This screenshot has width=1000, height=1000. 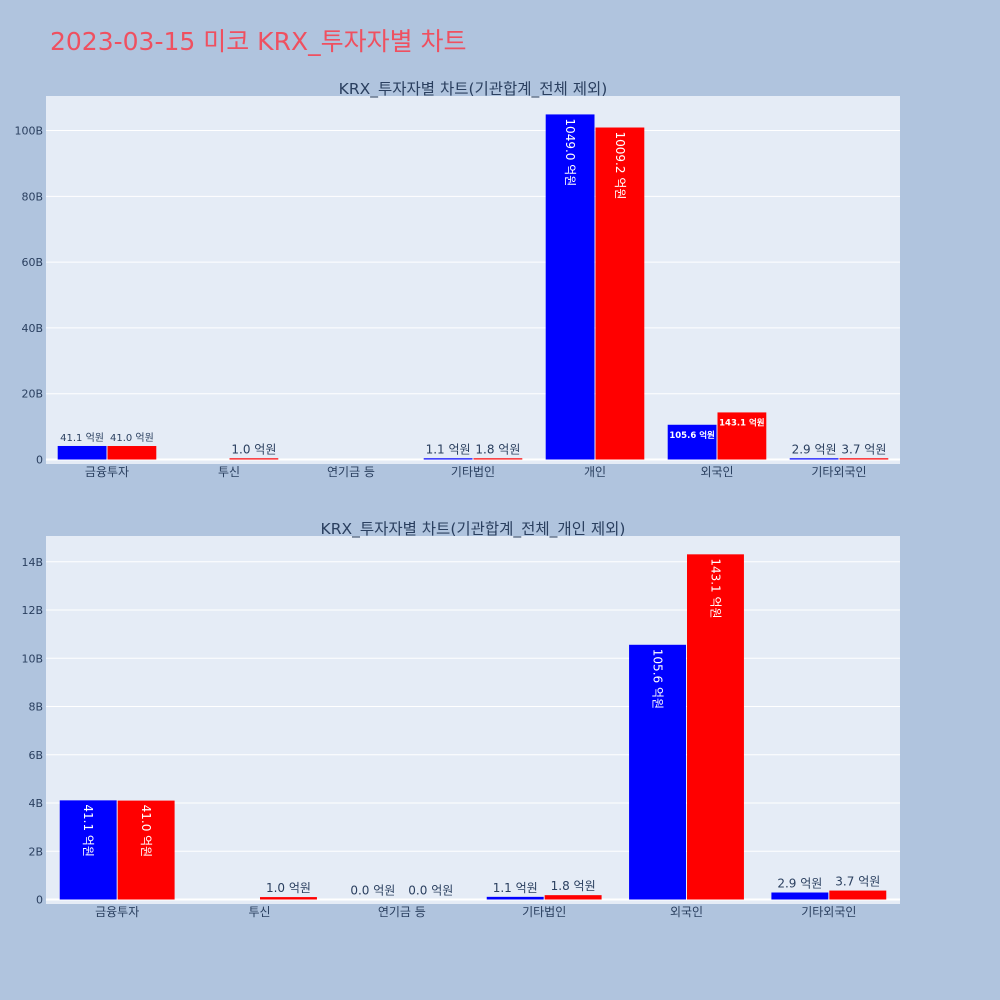 I want to click on y-tick-label: 6B, so click(x=35, y=755).